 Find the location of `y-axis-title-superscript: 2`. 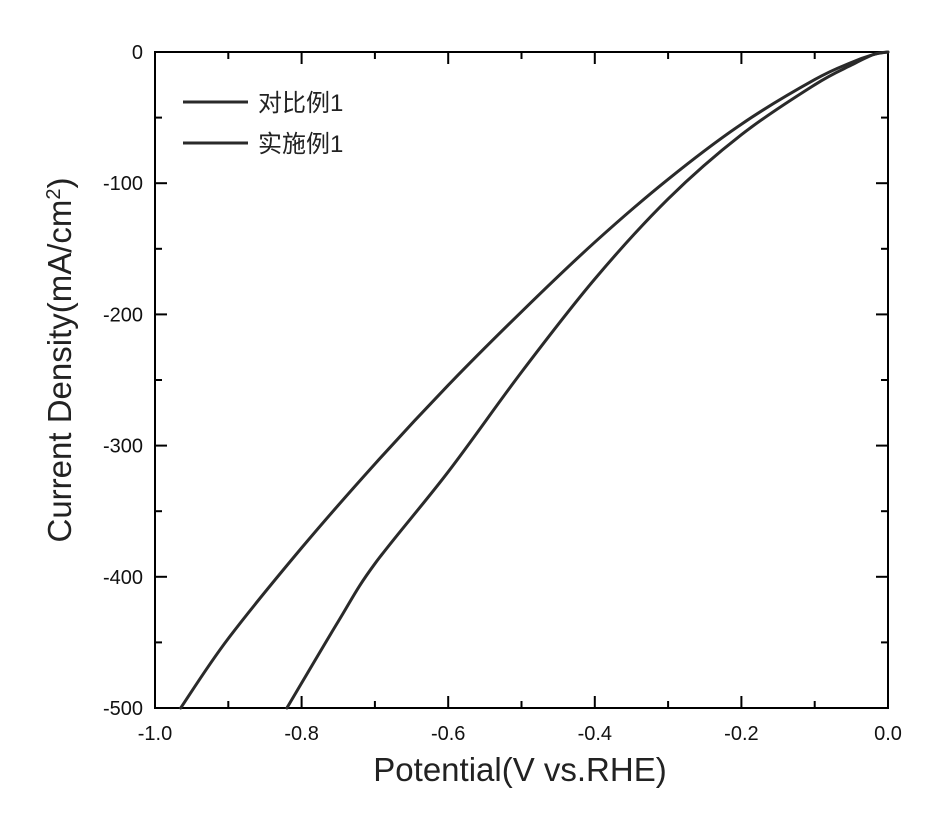

y-axis-title-superscript: 2 is located at coordinates (54, 193).